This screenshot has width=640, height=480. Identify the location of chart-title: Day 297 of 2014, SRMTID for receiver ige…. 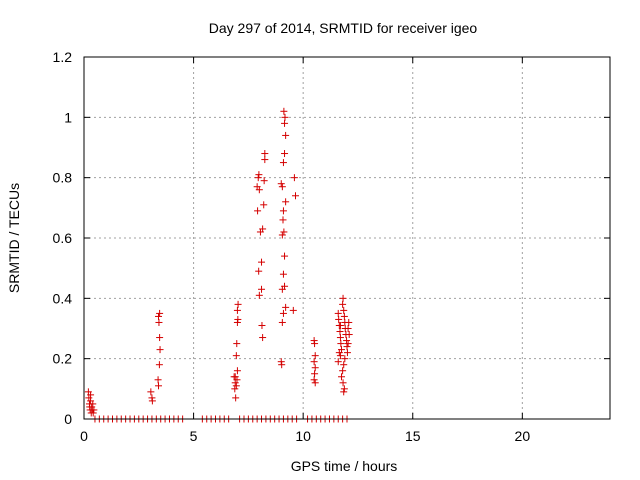
(343, 28).